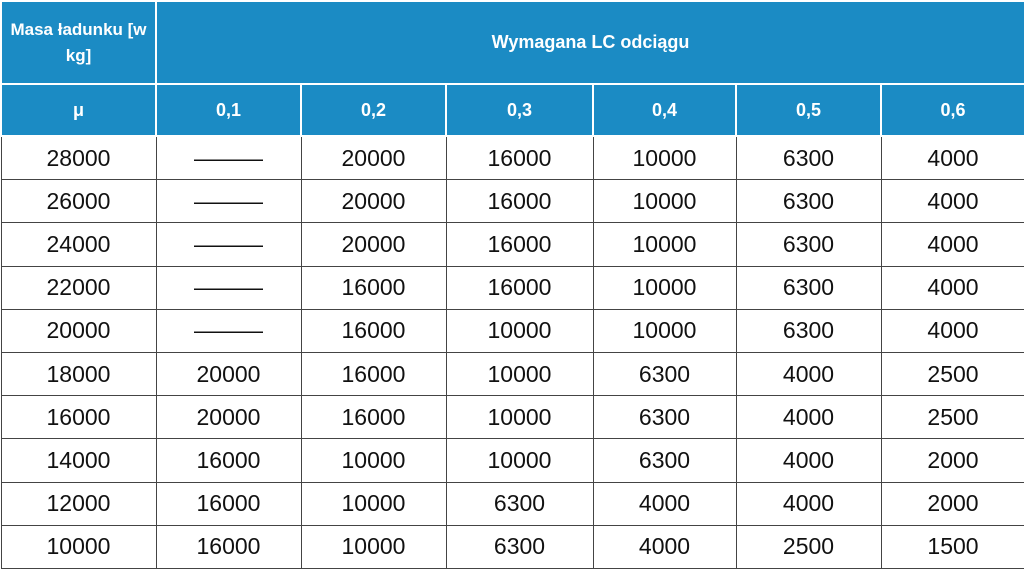  Describe the element at coordinates (373, 110) in the screenshot. I see `column-header: 0,2` at that location.